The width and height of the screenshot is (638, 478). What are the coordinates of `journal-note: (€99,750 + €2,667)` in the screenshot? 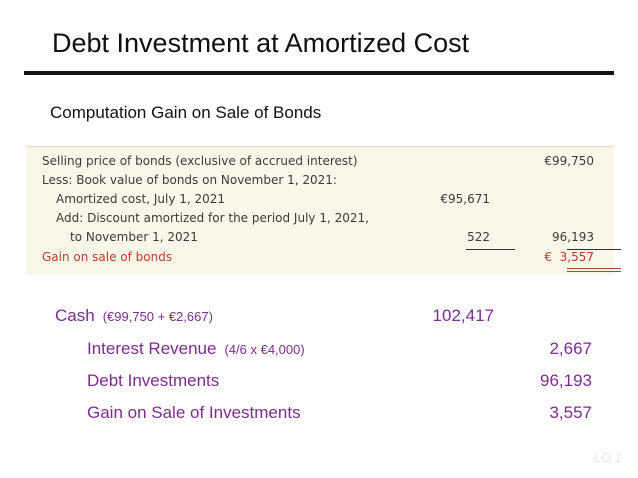 It's located at (157, 316).